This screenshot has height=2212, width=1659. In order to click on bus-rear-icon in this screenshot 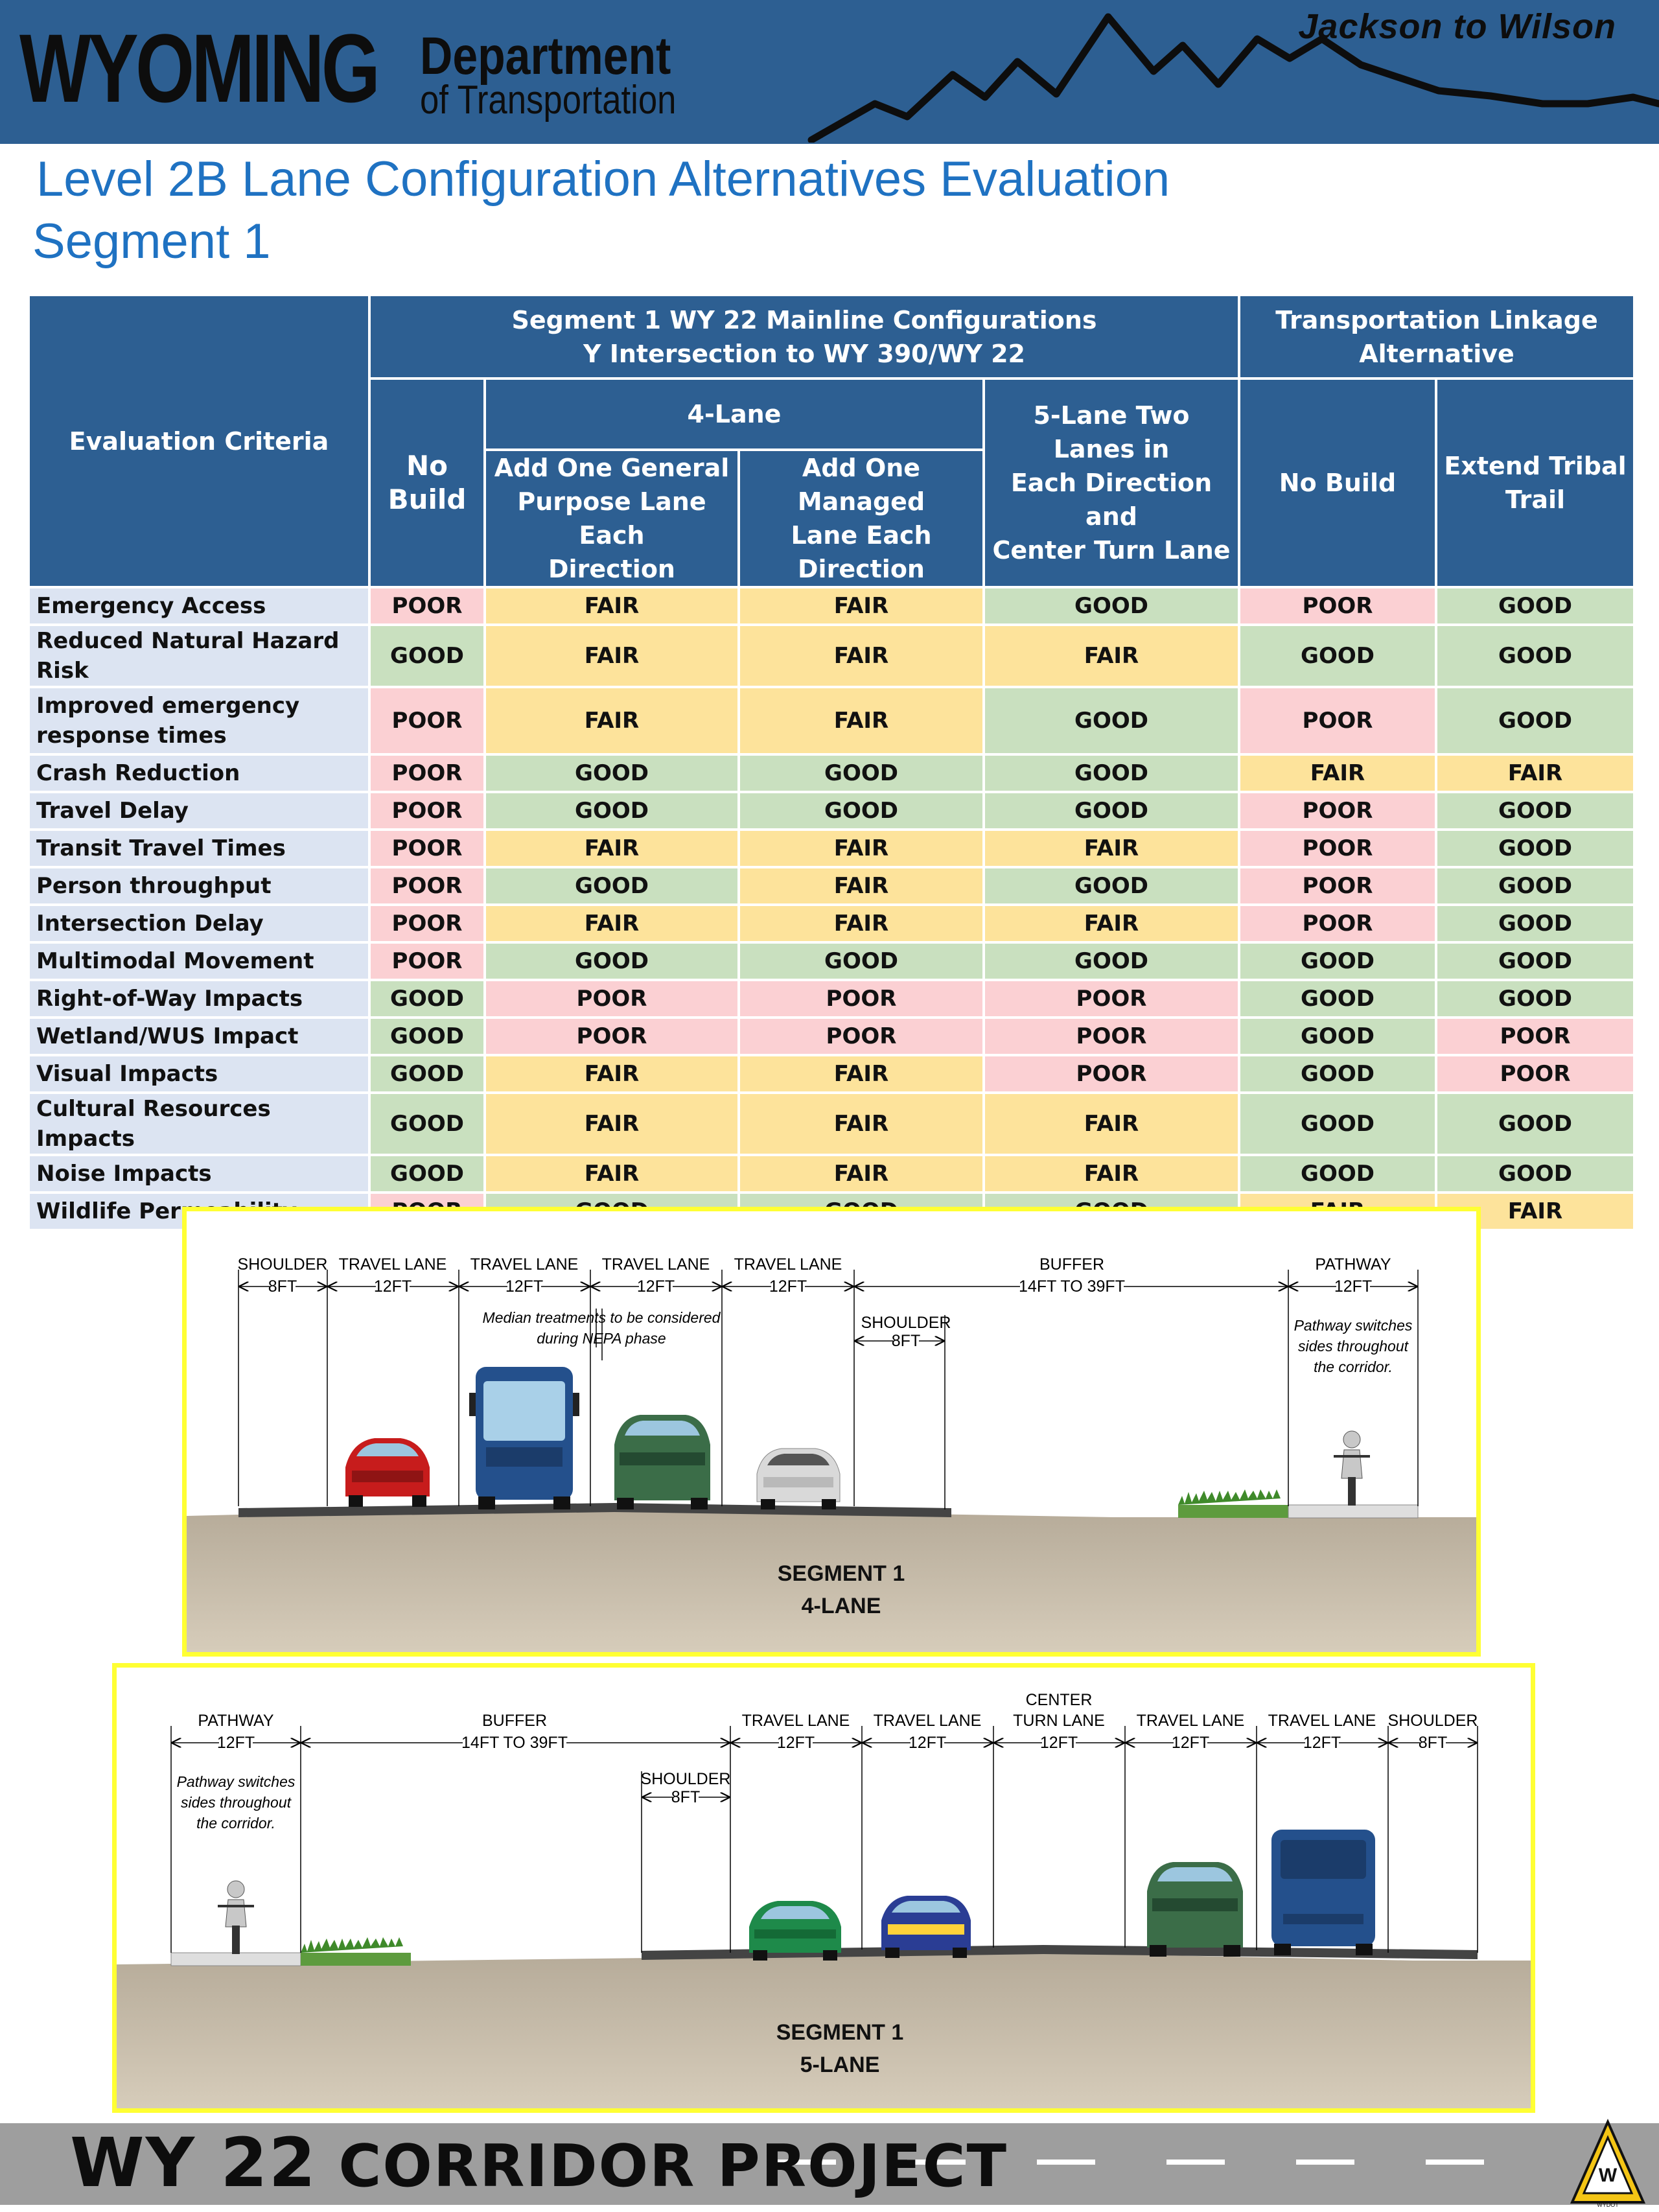, I will do `click(1323, 1892)`.